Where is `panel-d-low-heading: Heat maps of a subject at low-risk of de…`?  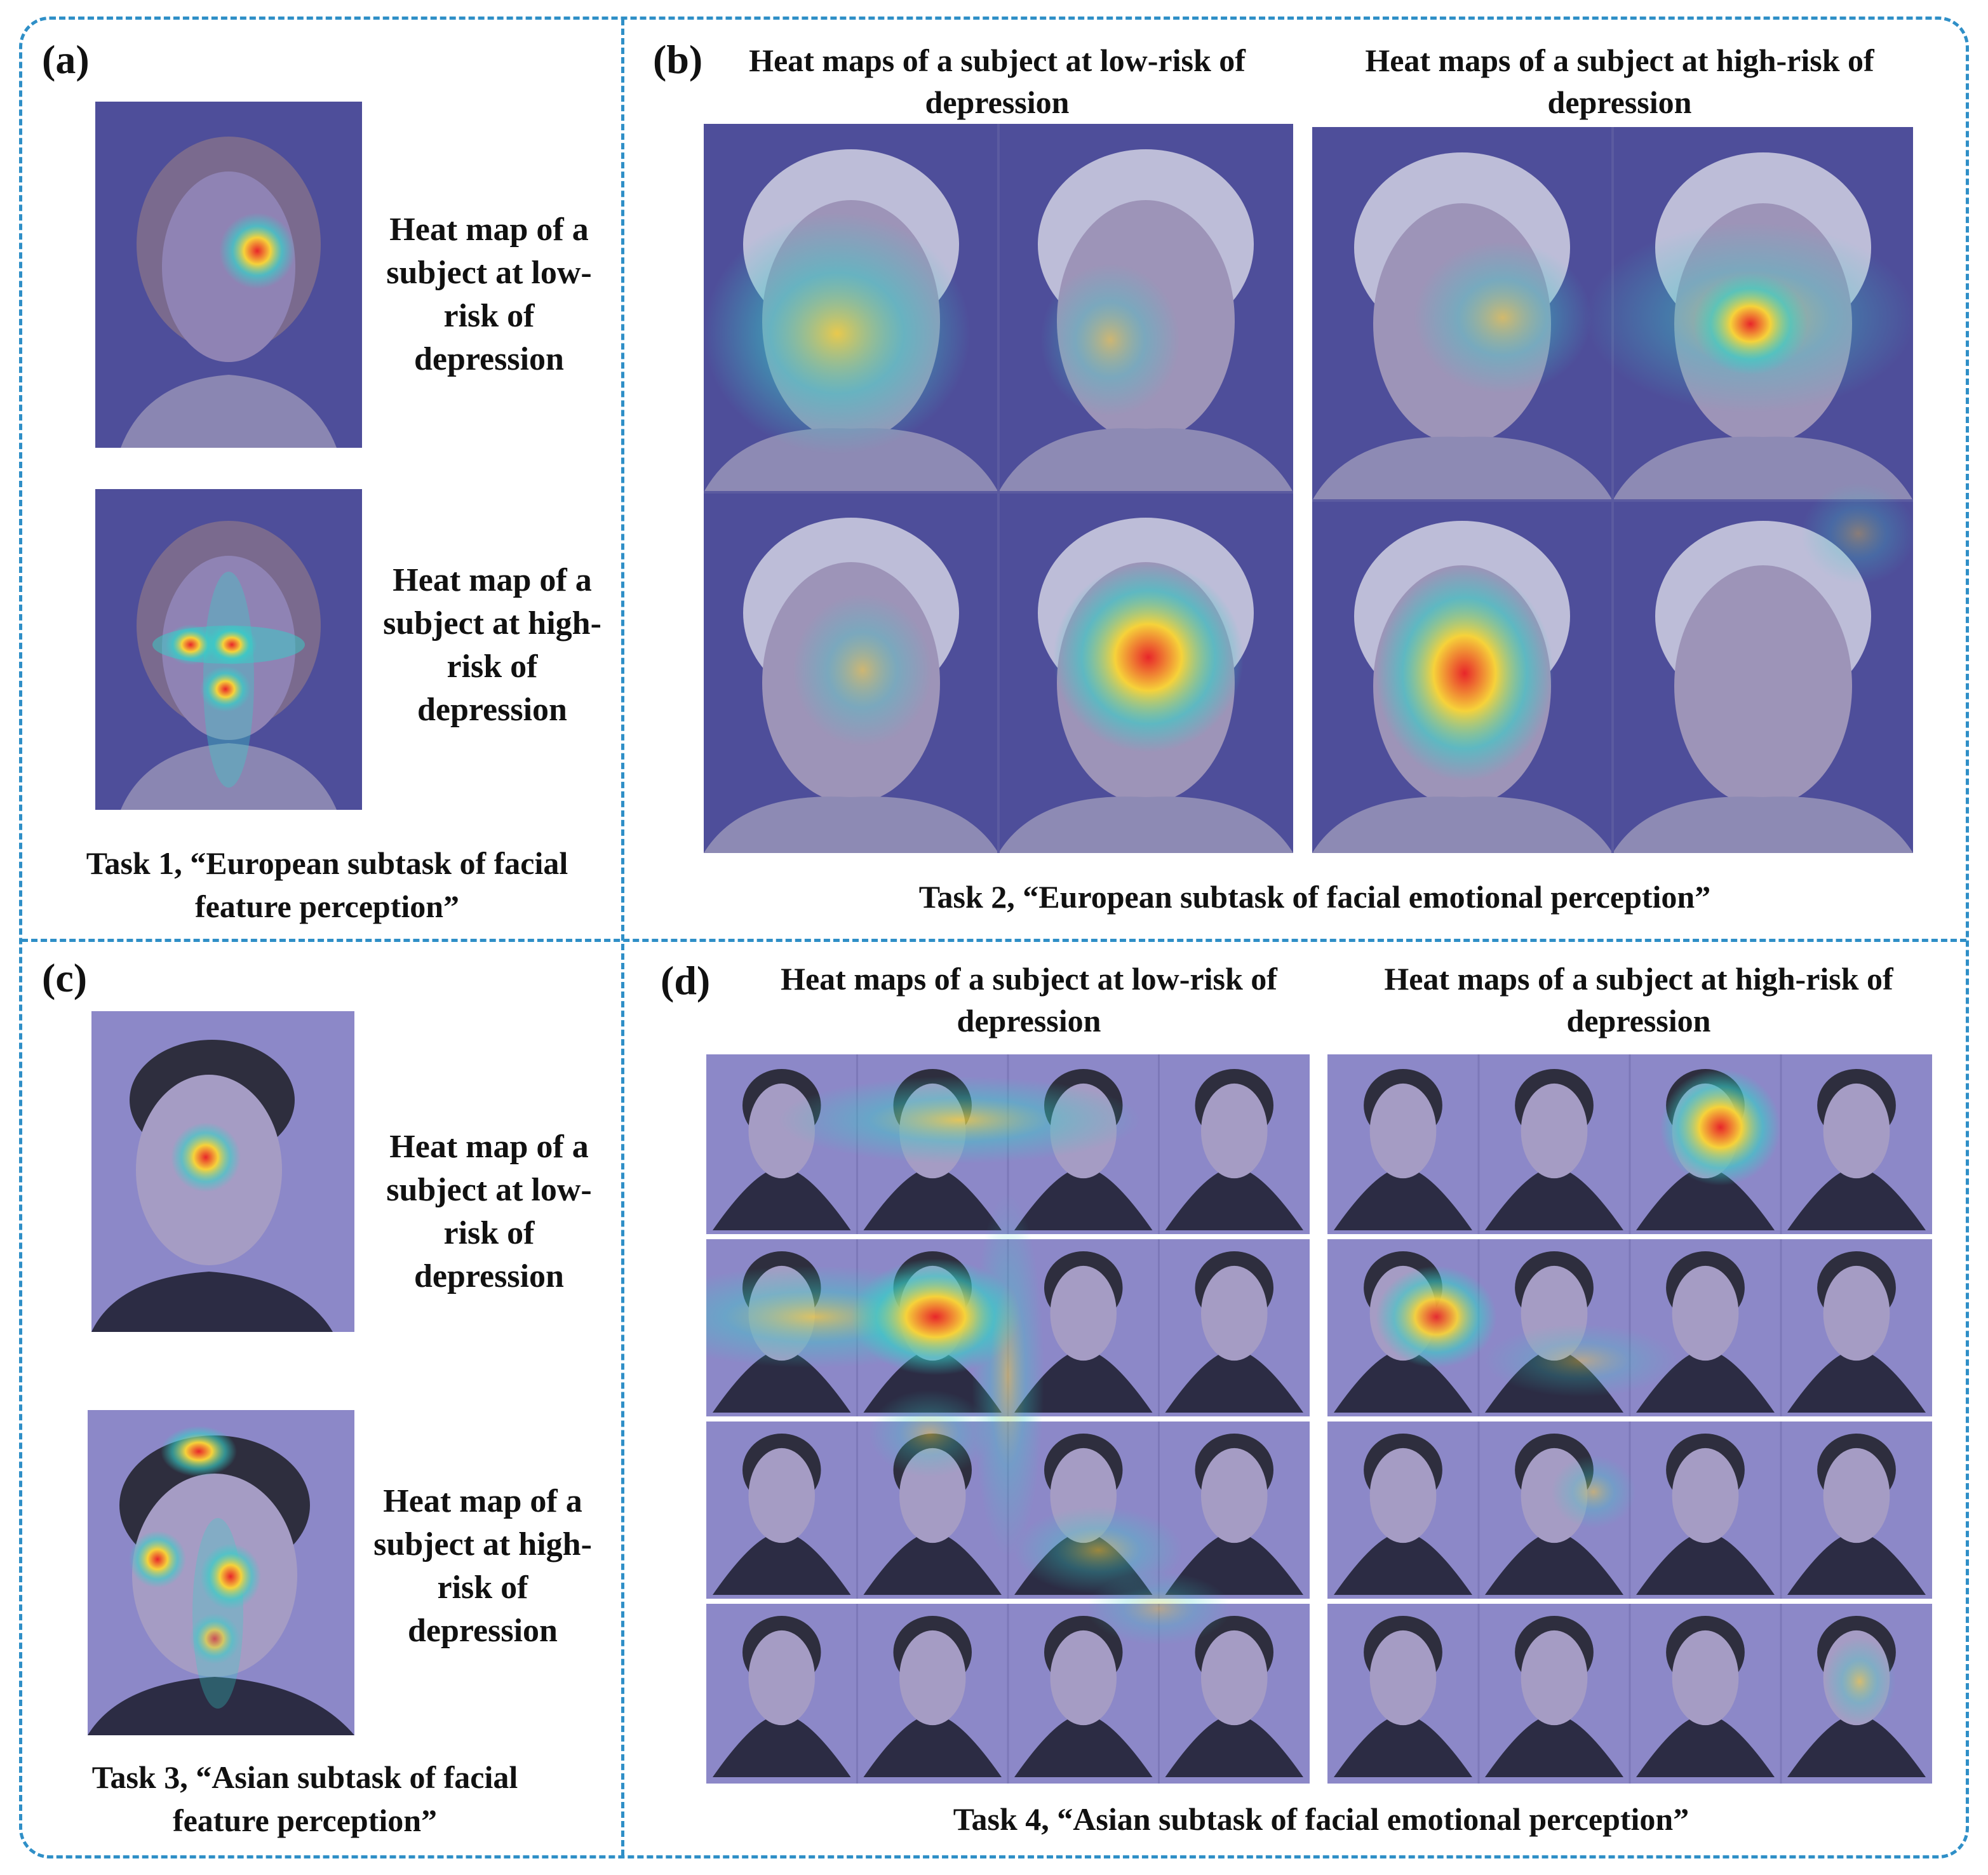 panel-d-low-heading: Heat maps of a subject at low-risk of de… is located at coordinates (1029, 999).